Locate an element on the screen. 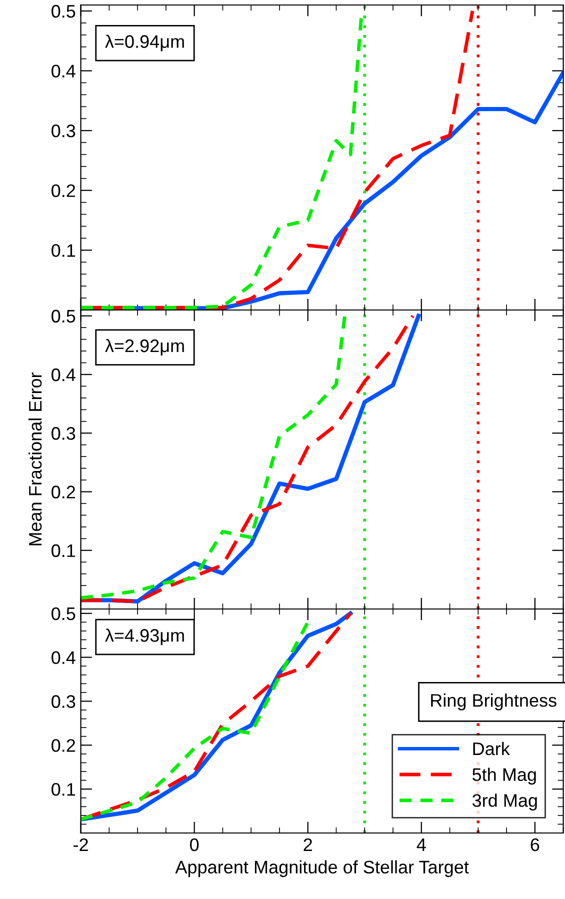 This screenshot has width=565, height=899. legend-label: 5th Mag is located at coordinates (504, 776).